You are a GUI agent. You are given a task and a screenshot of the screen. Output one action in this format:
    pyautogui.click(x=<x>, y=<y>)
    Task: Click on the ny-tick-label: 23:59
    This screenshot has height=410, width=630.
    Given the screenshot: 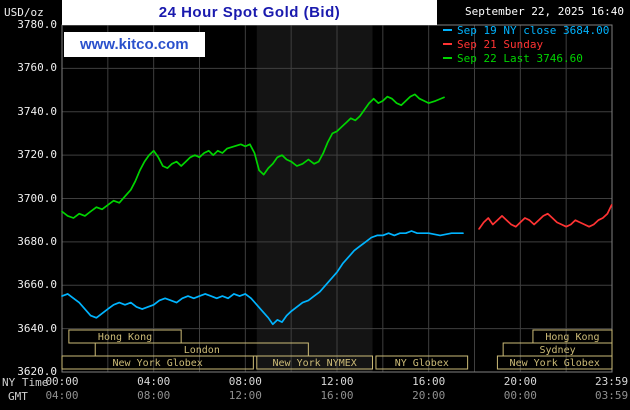 What is the action you would take?
    pyautogui.click(x=612, y=381)
    